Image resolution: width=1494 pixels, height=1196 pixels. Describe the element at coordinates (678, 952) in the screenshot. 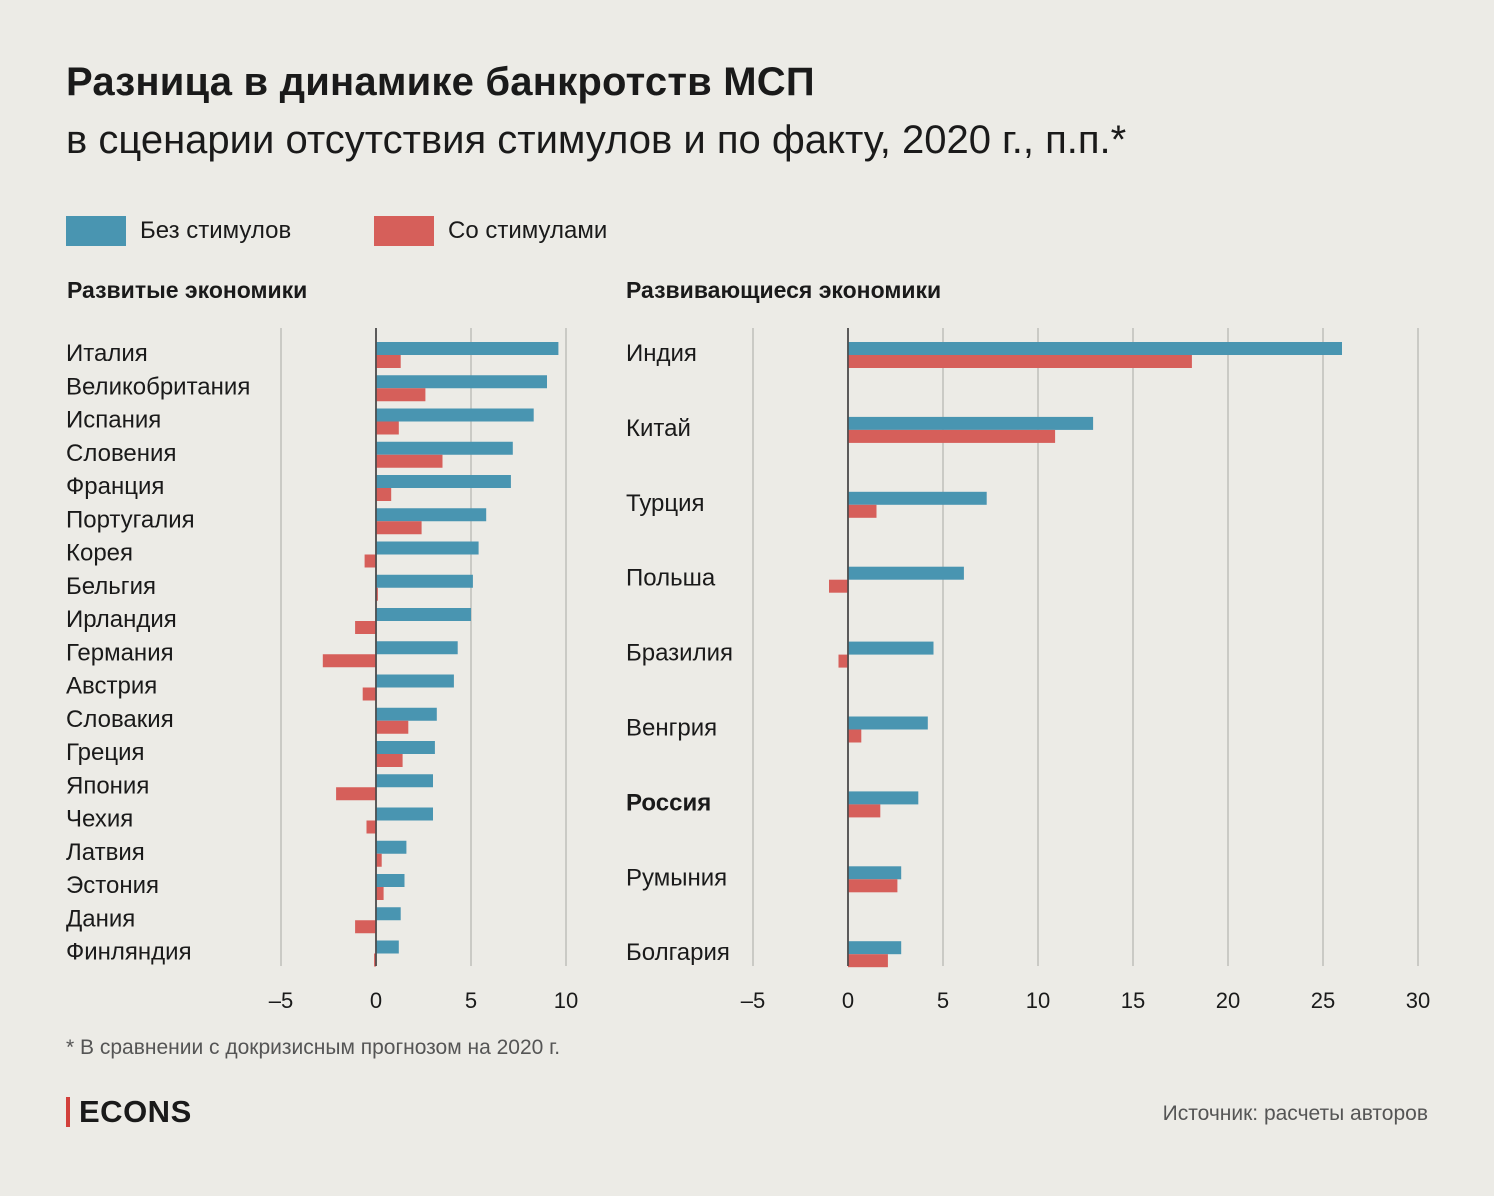

I see `emg-category-label: Болгария` at that location.